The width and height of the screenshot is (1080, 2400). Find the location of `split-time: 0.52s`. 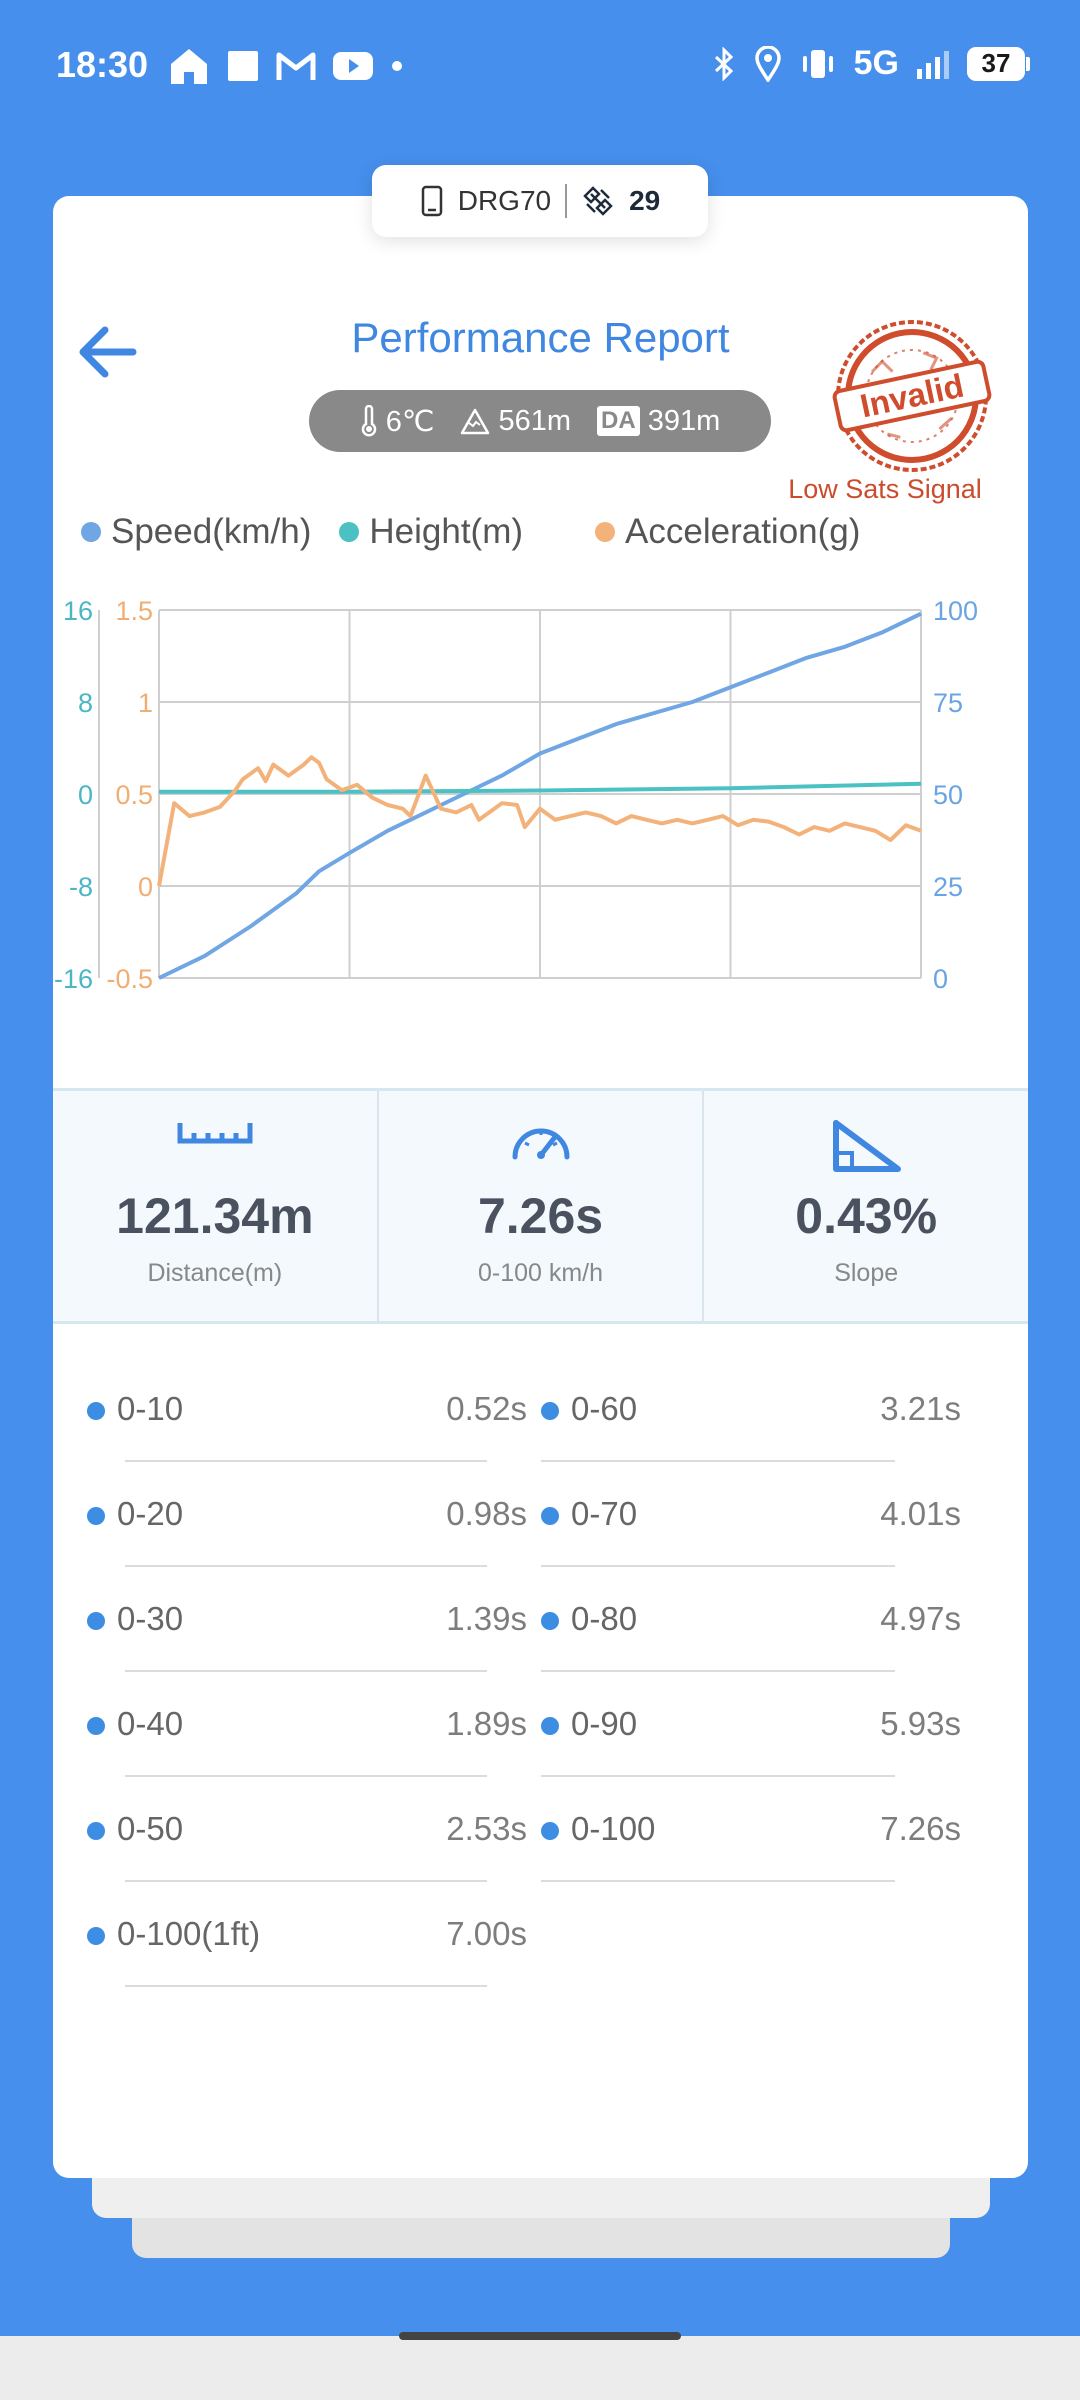

split-time: 0.52s is located at coordinates (486, 1408).